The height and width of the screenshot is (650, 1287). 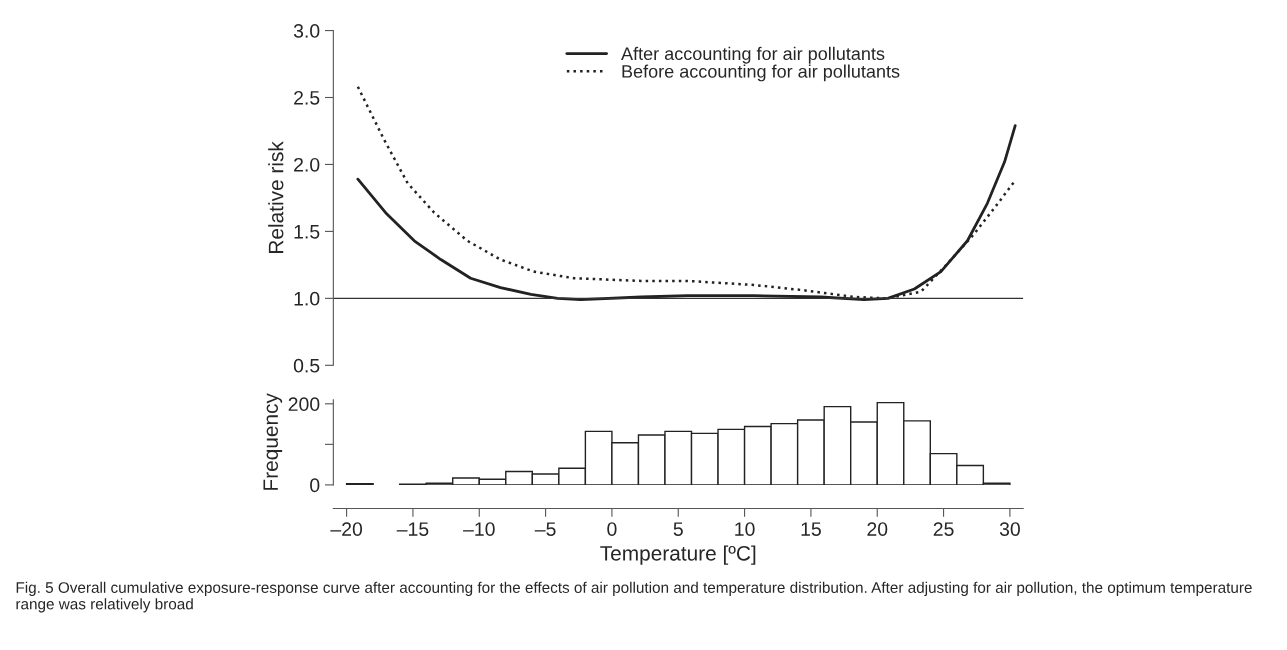 I want to click on x-tick-label: –15, so click(x=412, y=529).